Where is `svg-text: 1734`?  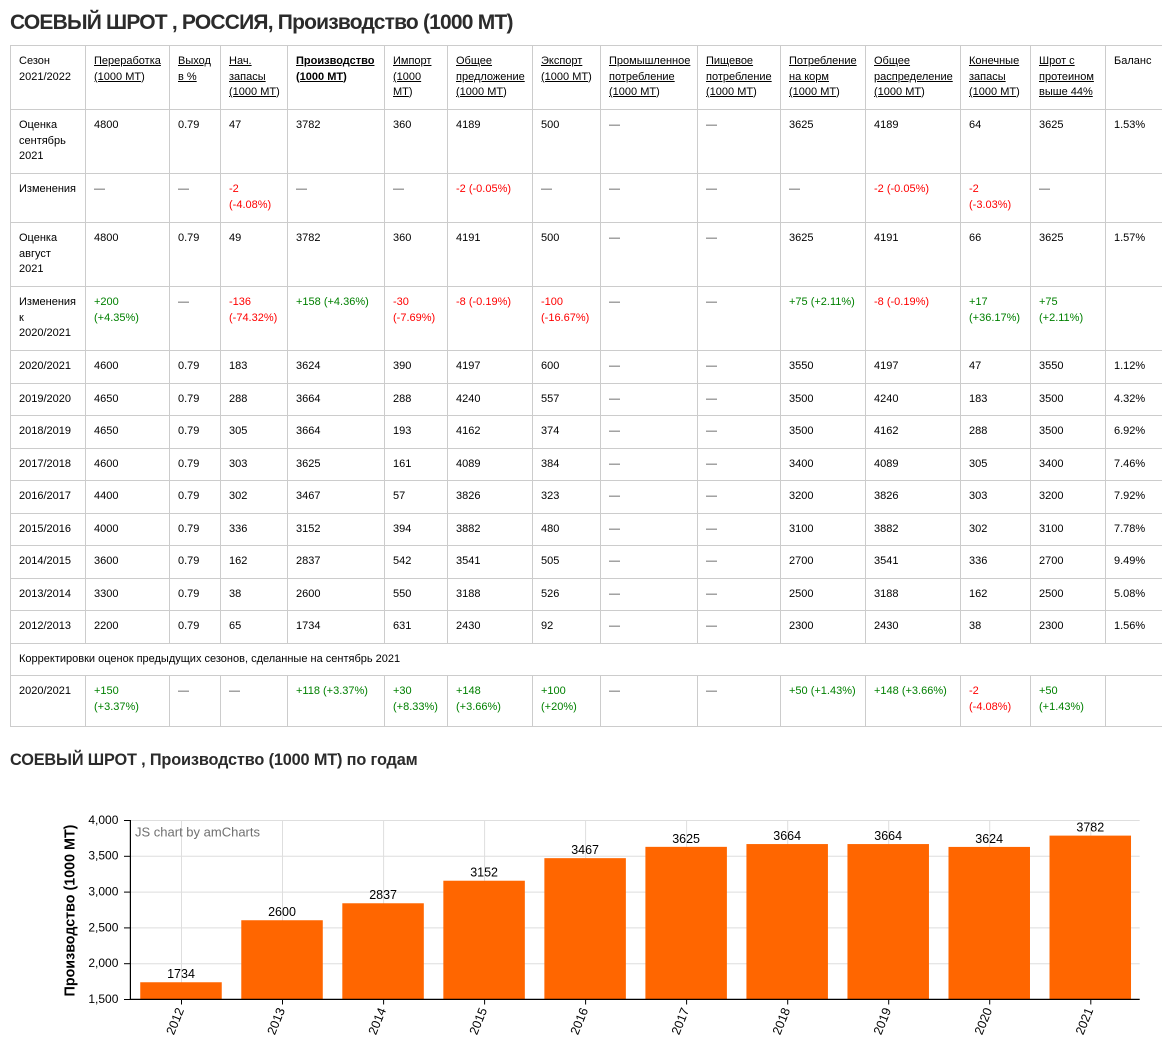
svg-text: 1734 is located at coordinates (181, 974).